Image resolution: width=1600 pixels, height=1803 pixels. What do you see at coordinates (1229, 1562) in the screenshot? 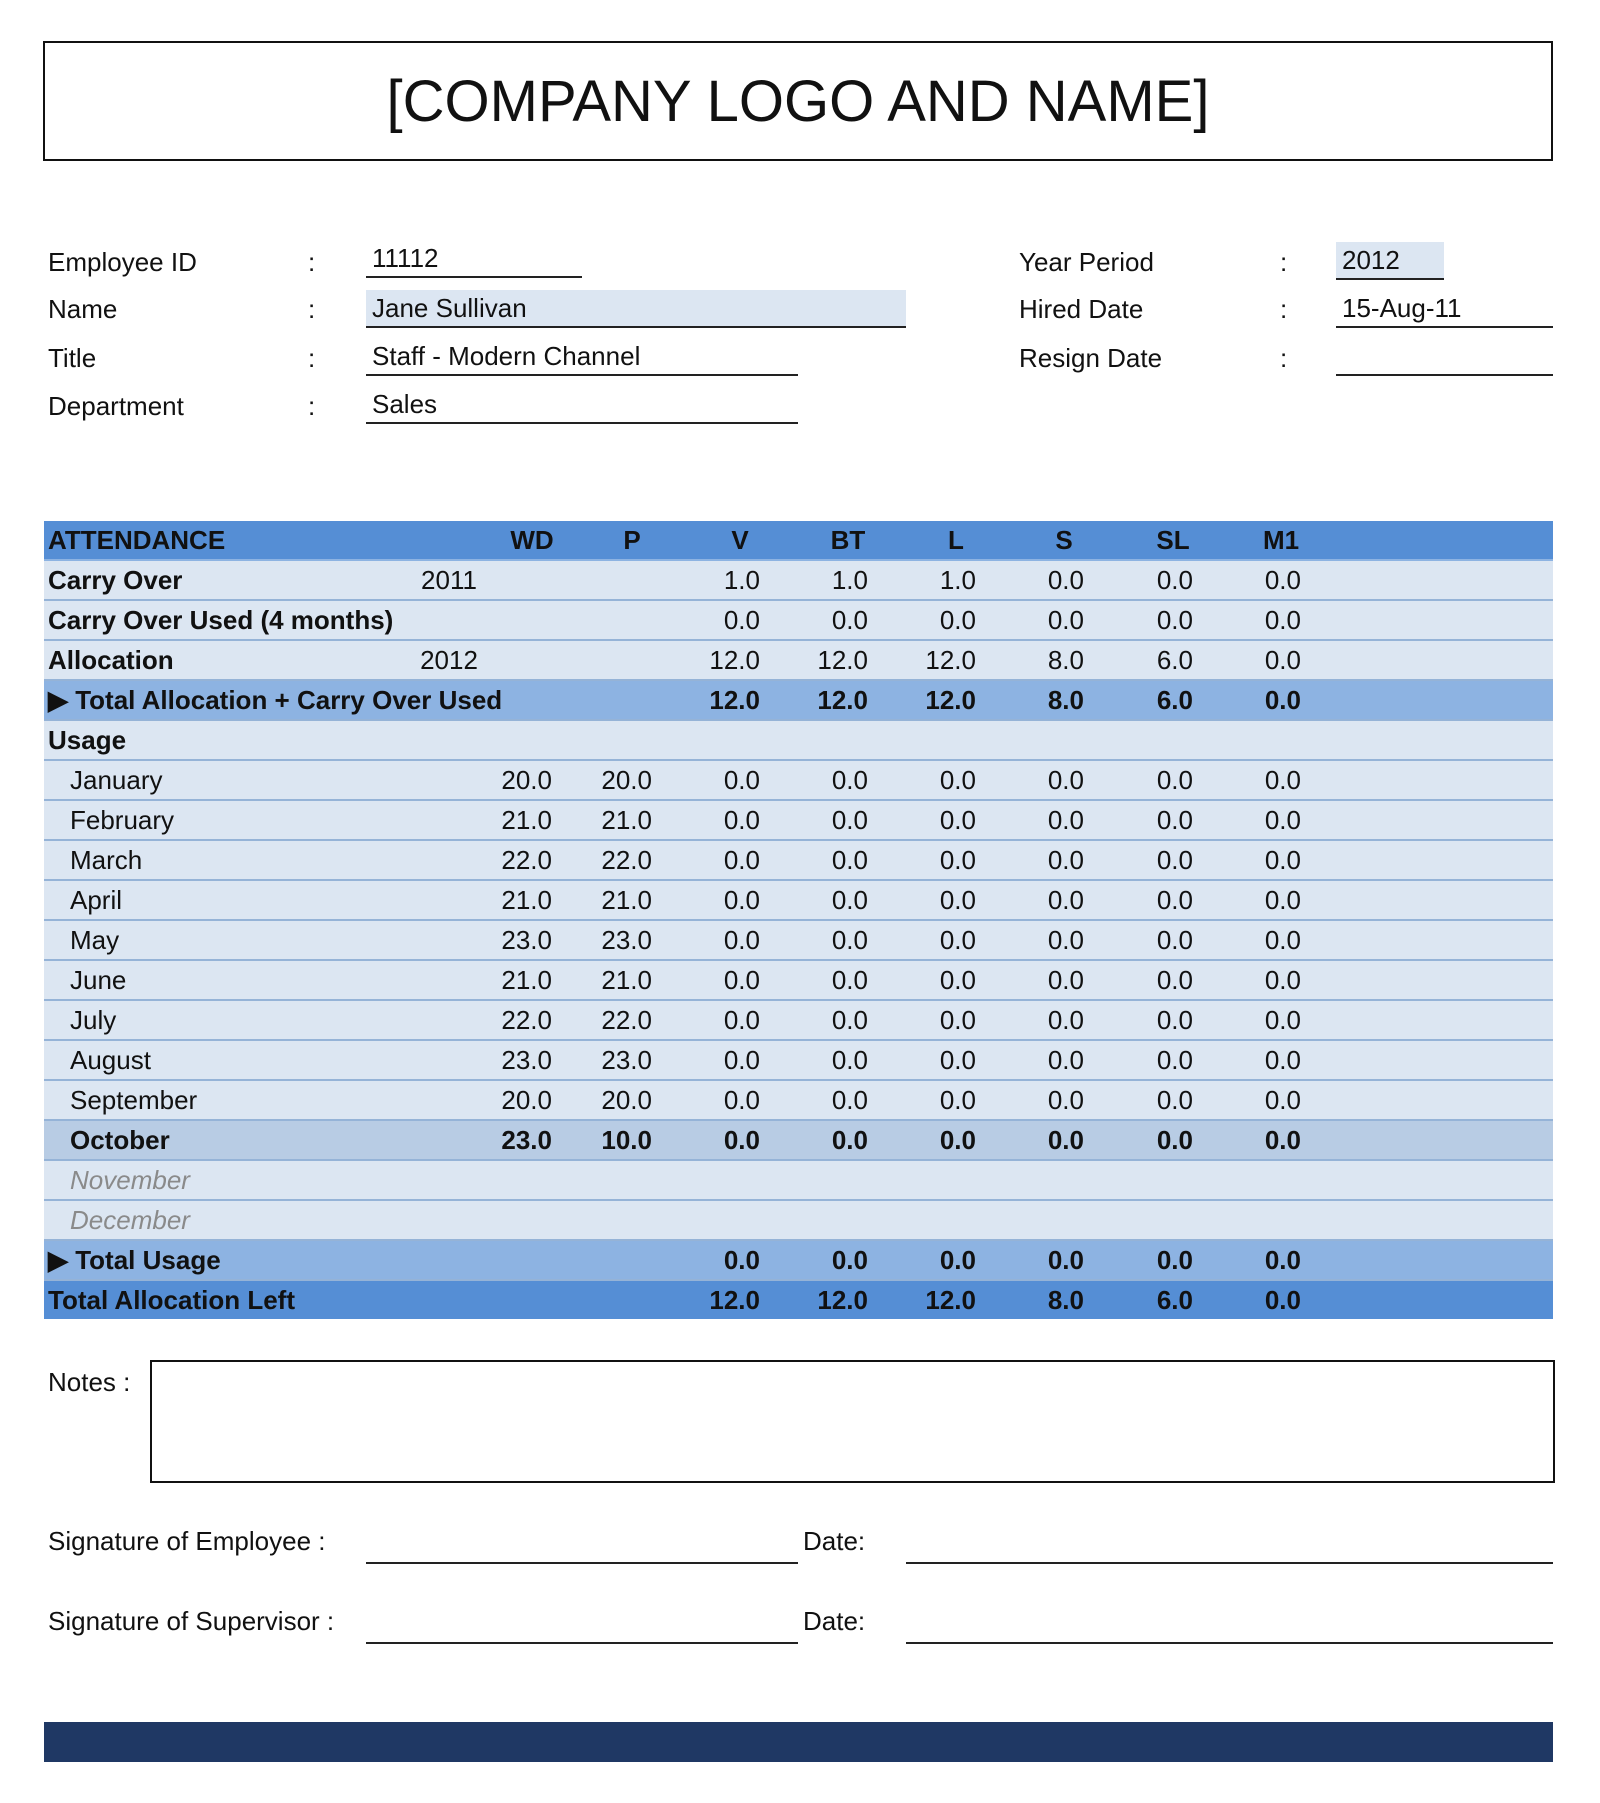
I see `employee-date-line` at bounding box center [1229, 1562].